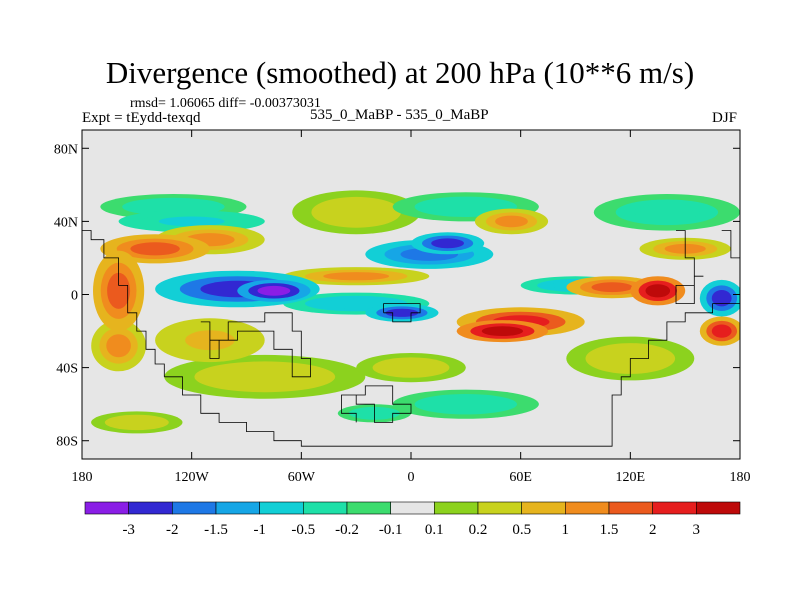 The height and width of the screenshot is (600, 800). What do you see at coordinates (631, 477) in the screenshot?
I see `x-tick-label: 120E` at bounding box center [631, 477].